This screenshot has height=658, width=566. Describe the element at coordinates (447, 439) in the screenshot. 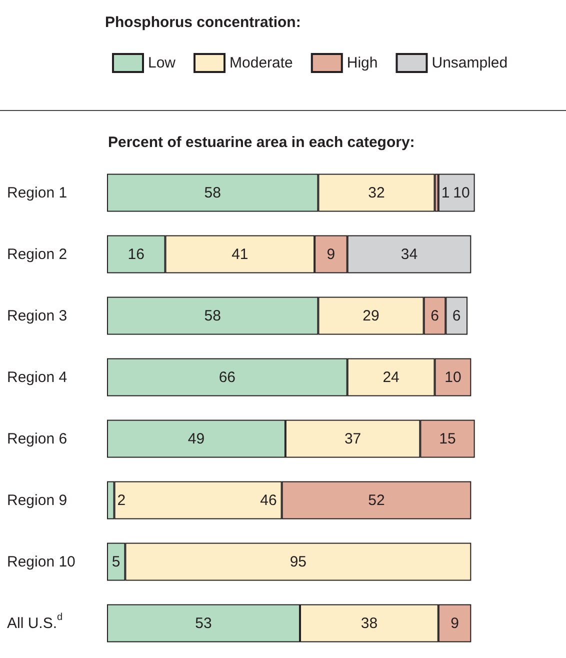

I see `data-label: 15` at that location.